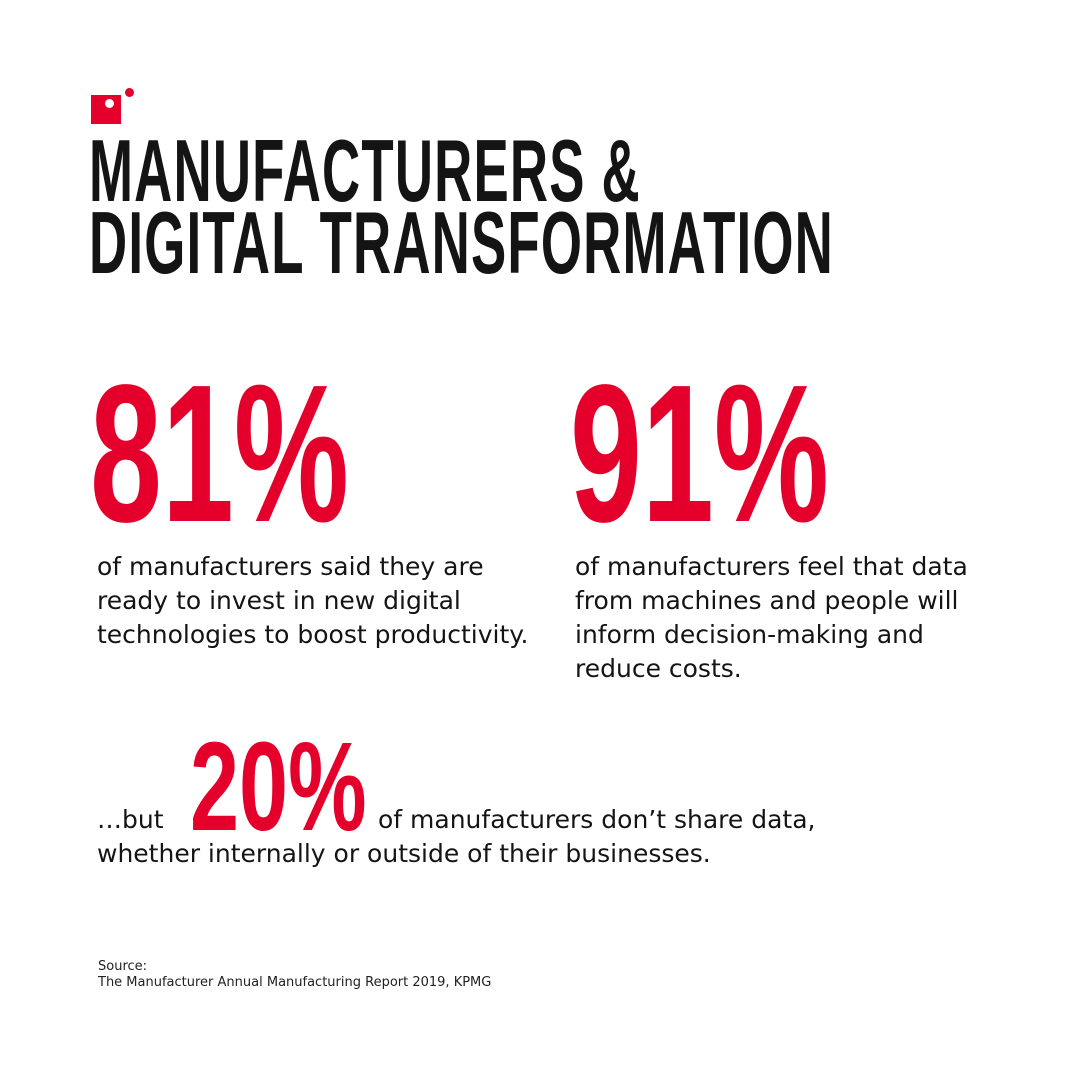 The height and width of the screenshot is (1080, 1080). What do you see at coordinates (365, 170) in the screenshot?
I see `title-line-1: MANUFACTURERS &` at bounding box center [365, 170].